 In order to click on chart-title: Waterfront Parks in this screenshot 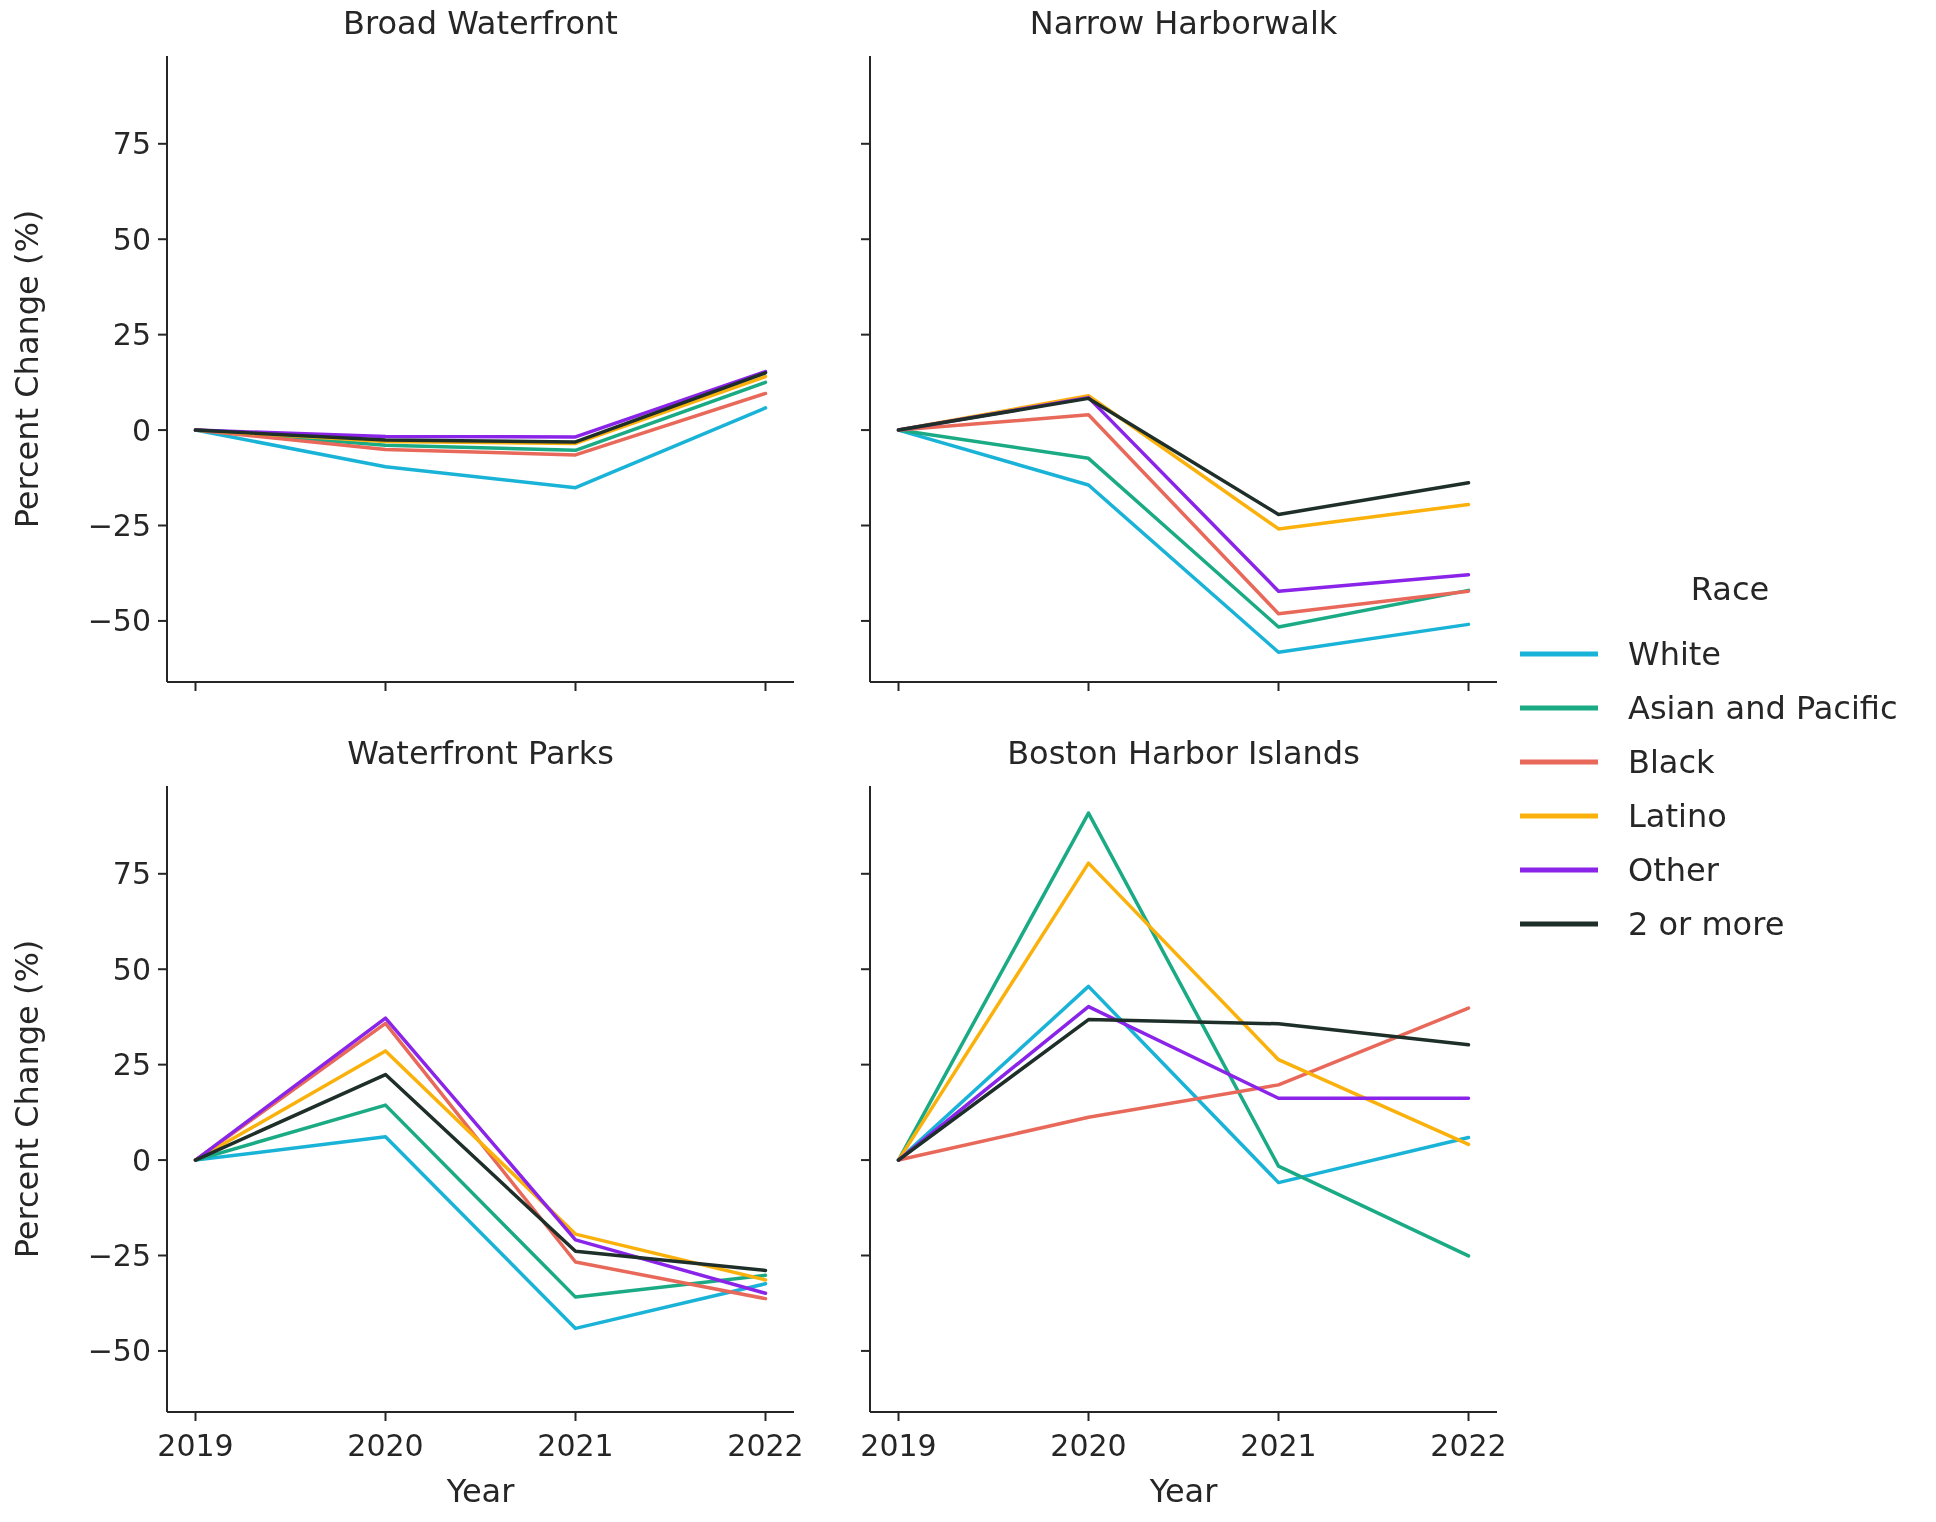, I will do `click(480, 753)`.